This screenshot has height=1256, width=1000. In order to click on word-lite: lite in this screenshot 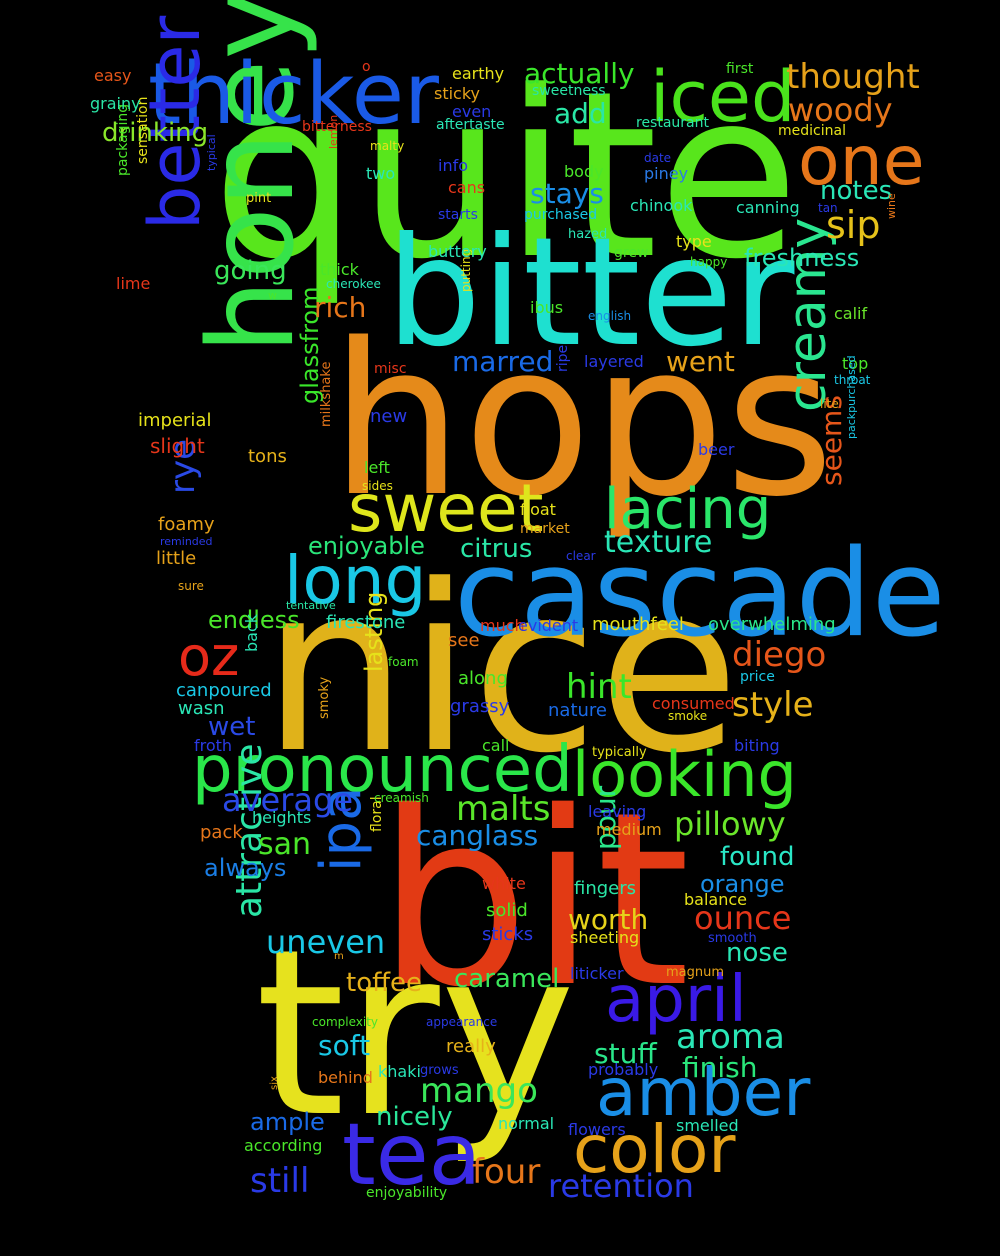, I will do `click(829, 404)`.